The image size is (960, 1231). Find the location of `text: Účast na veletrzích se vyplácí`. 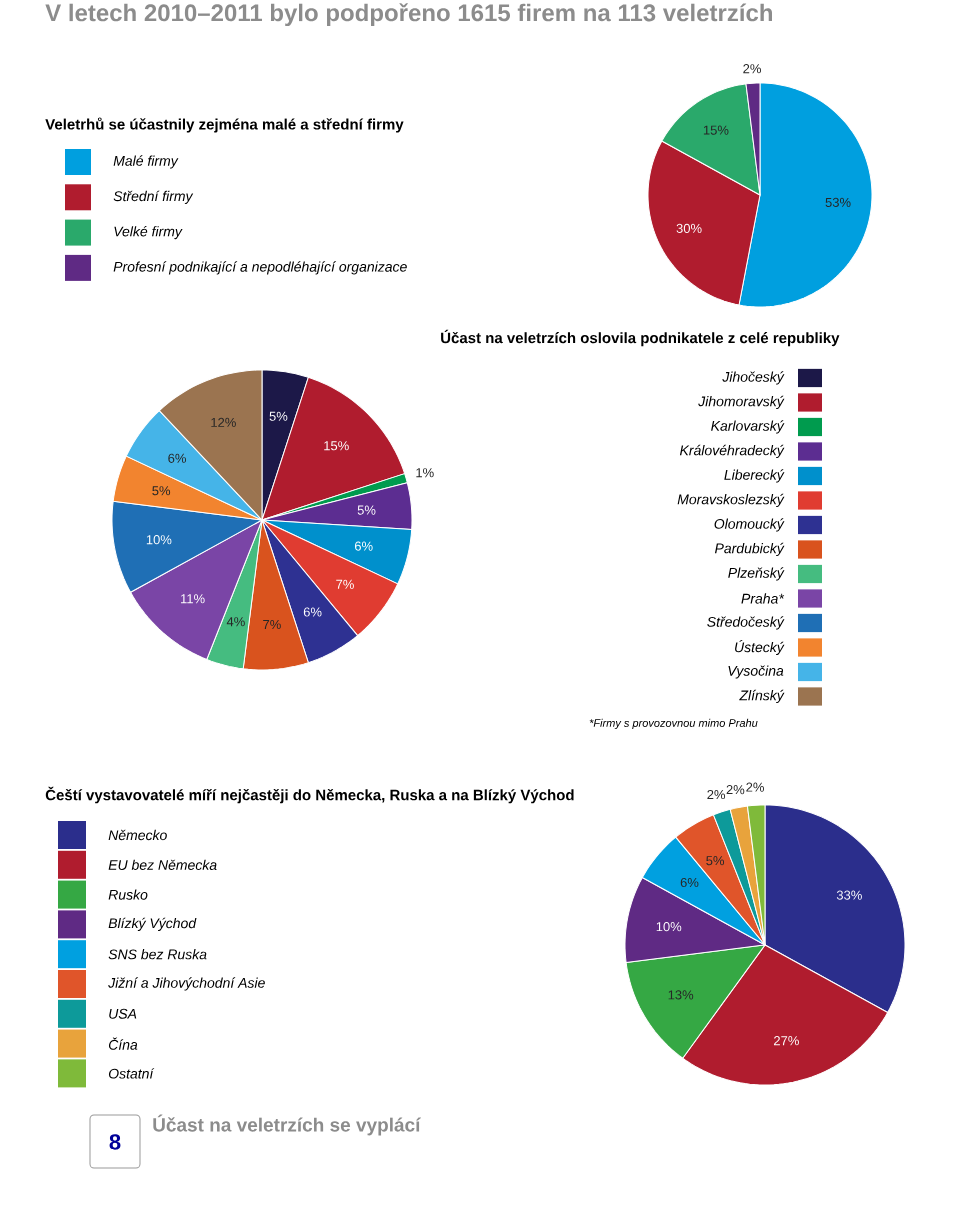

text: Účast na veletrzích se vyplácí is located at coordinates (287, 1125).